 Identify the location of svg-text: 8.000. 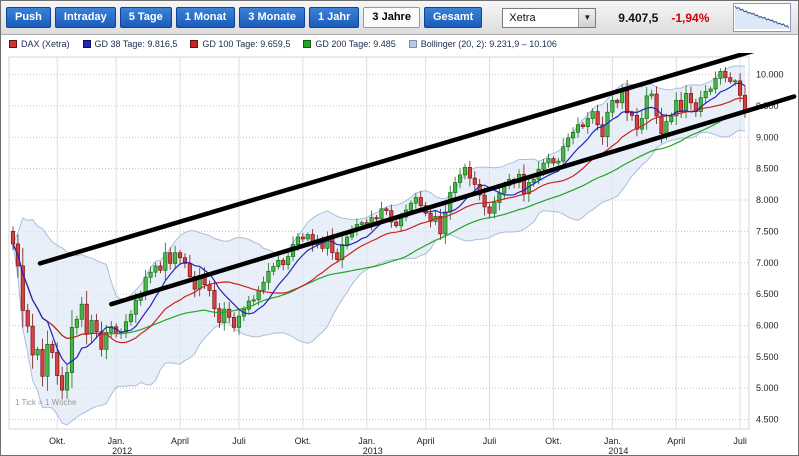
(767, 200).